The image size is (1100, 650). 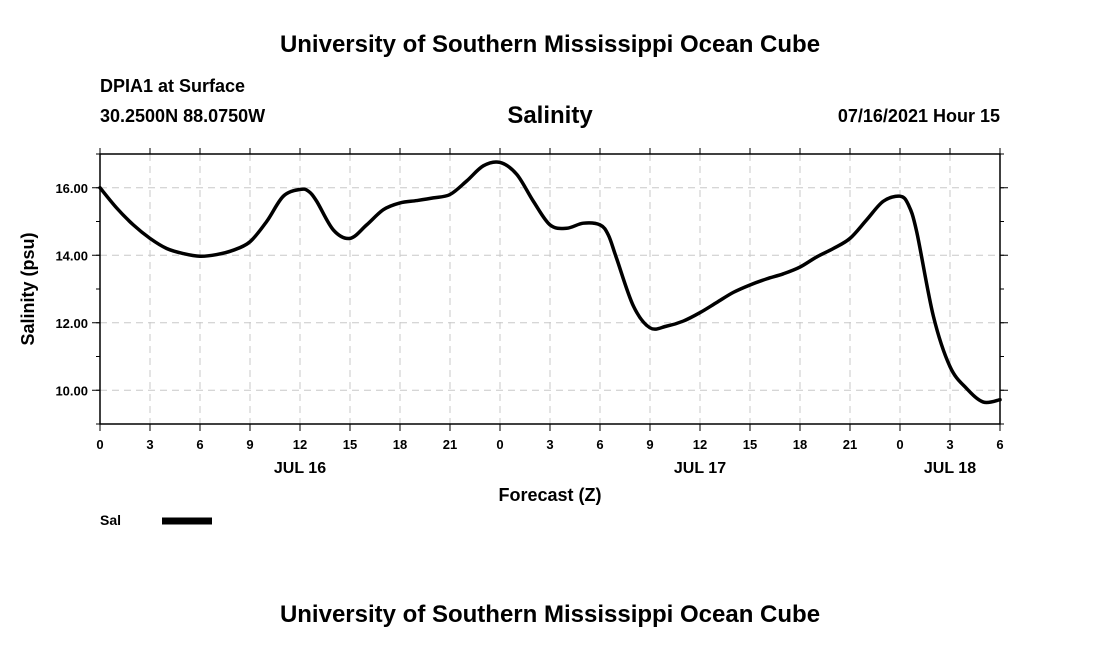 What do you see at coordinates (110, 520) in the screenshot?
I see `legend-label: Sal` at bounding box center [110, 520].